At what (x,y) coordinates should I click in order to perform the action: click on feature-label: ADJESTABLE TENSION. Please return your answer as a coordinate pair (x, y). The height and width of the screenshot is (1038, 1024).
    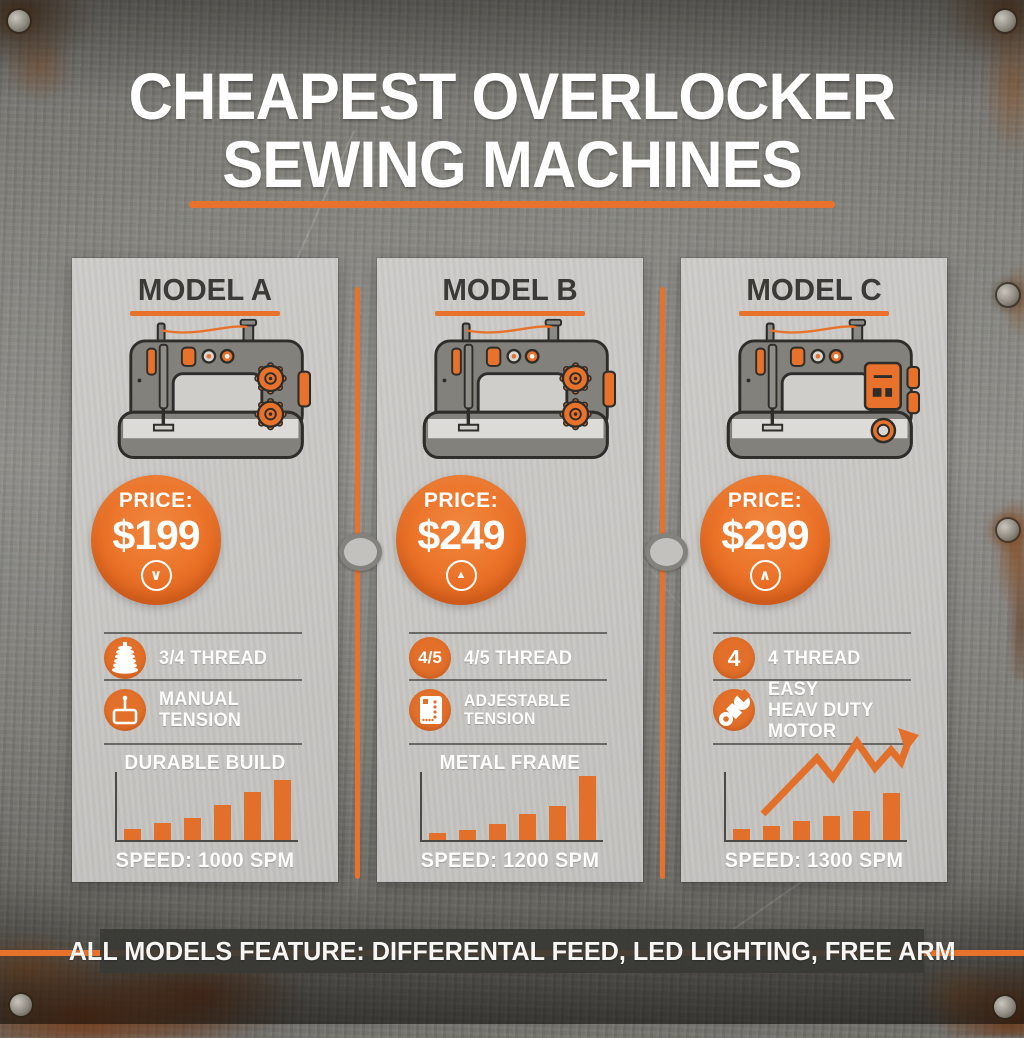
    Looking at the image, I should click on (517, 710).